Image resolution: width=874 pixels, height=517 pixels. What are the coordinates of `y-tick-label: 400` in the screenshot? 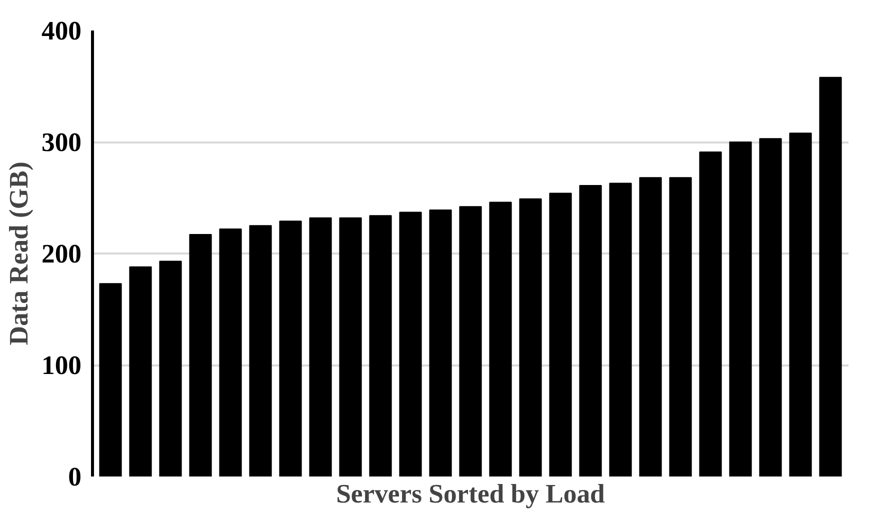 It's located at (62, 31).